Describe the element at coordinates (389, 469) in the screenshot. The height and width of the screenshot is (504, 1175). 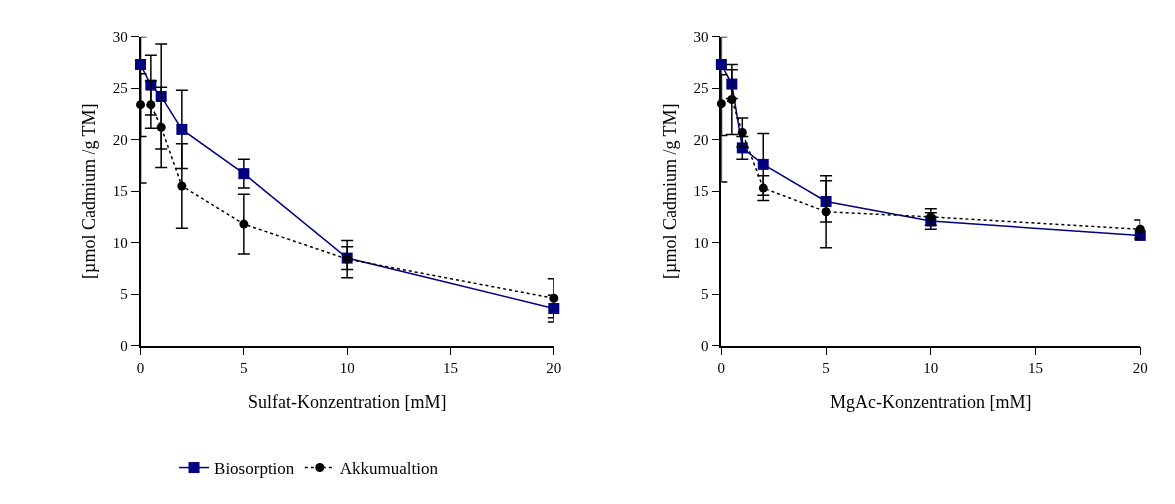
I see `legend-label: Akkumualtion` at that location.